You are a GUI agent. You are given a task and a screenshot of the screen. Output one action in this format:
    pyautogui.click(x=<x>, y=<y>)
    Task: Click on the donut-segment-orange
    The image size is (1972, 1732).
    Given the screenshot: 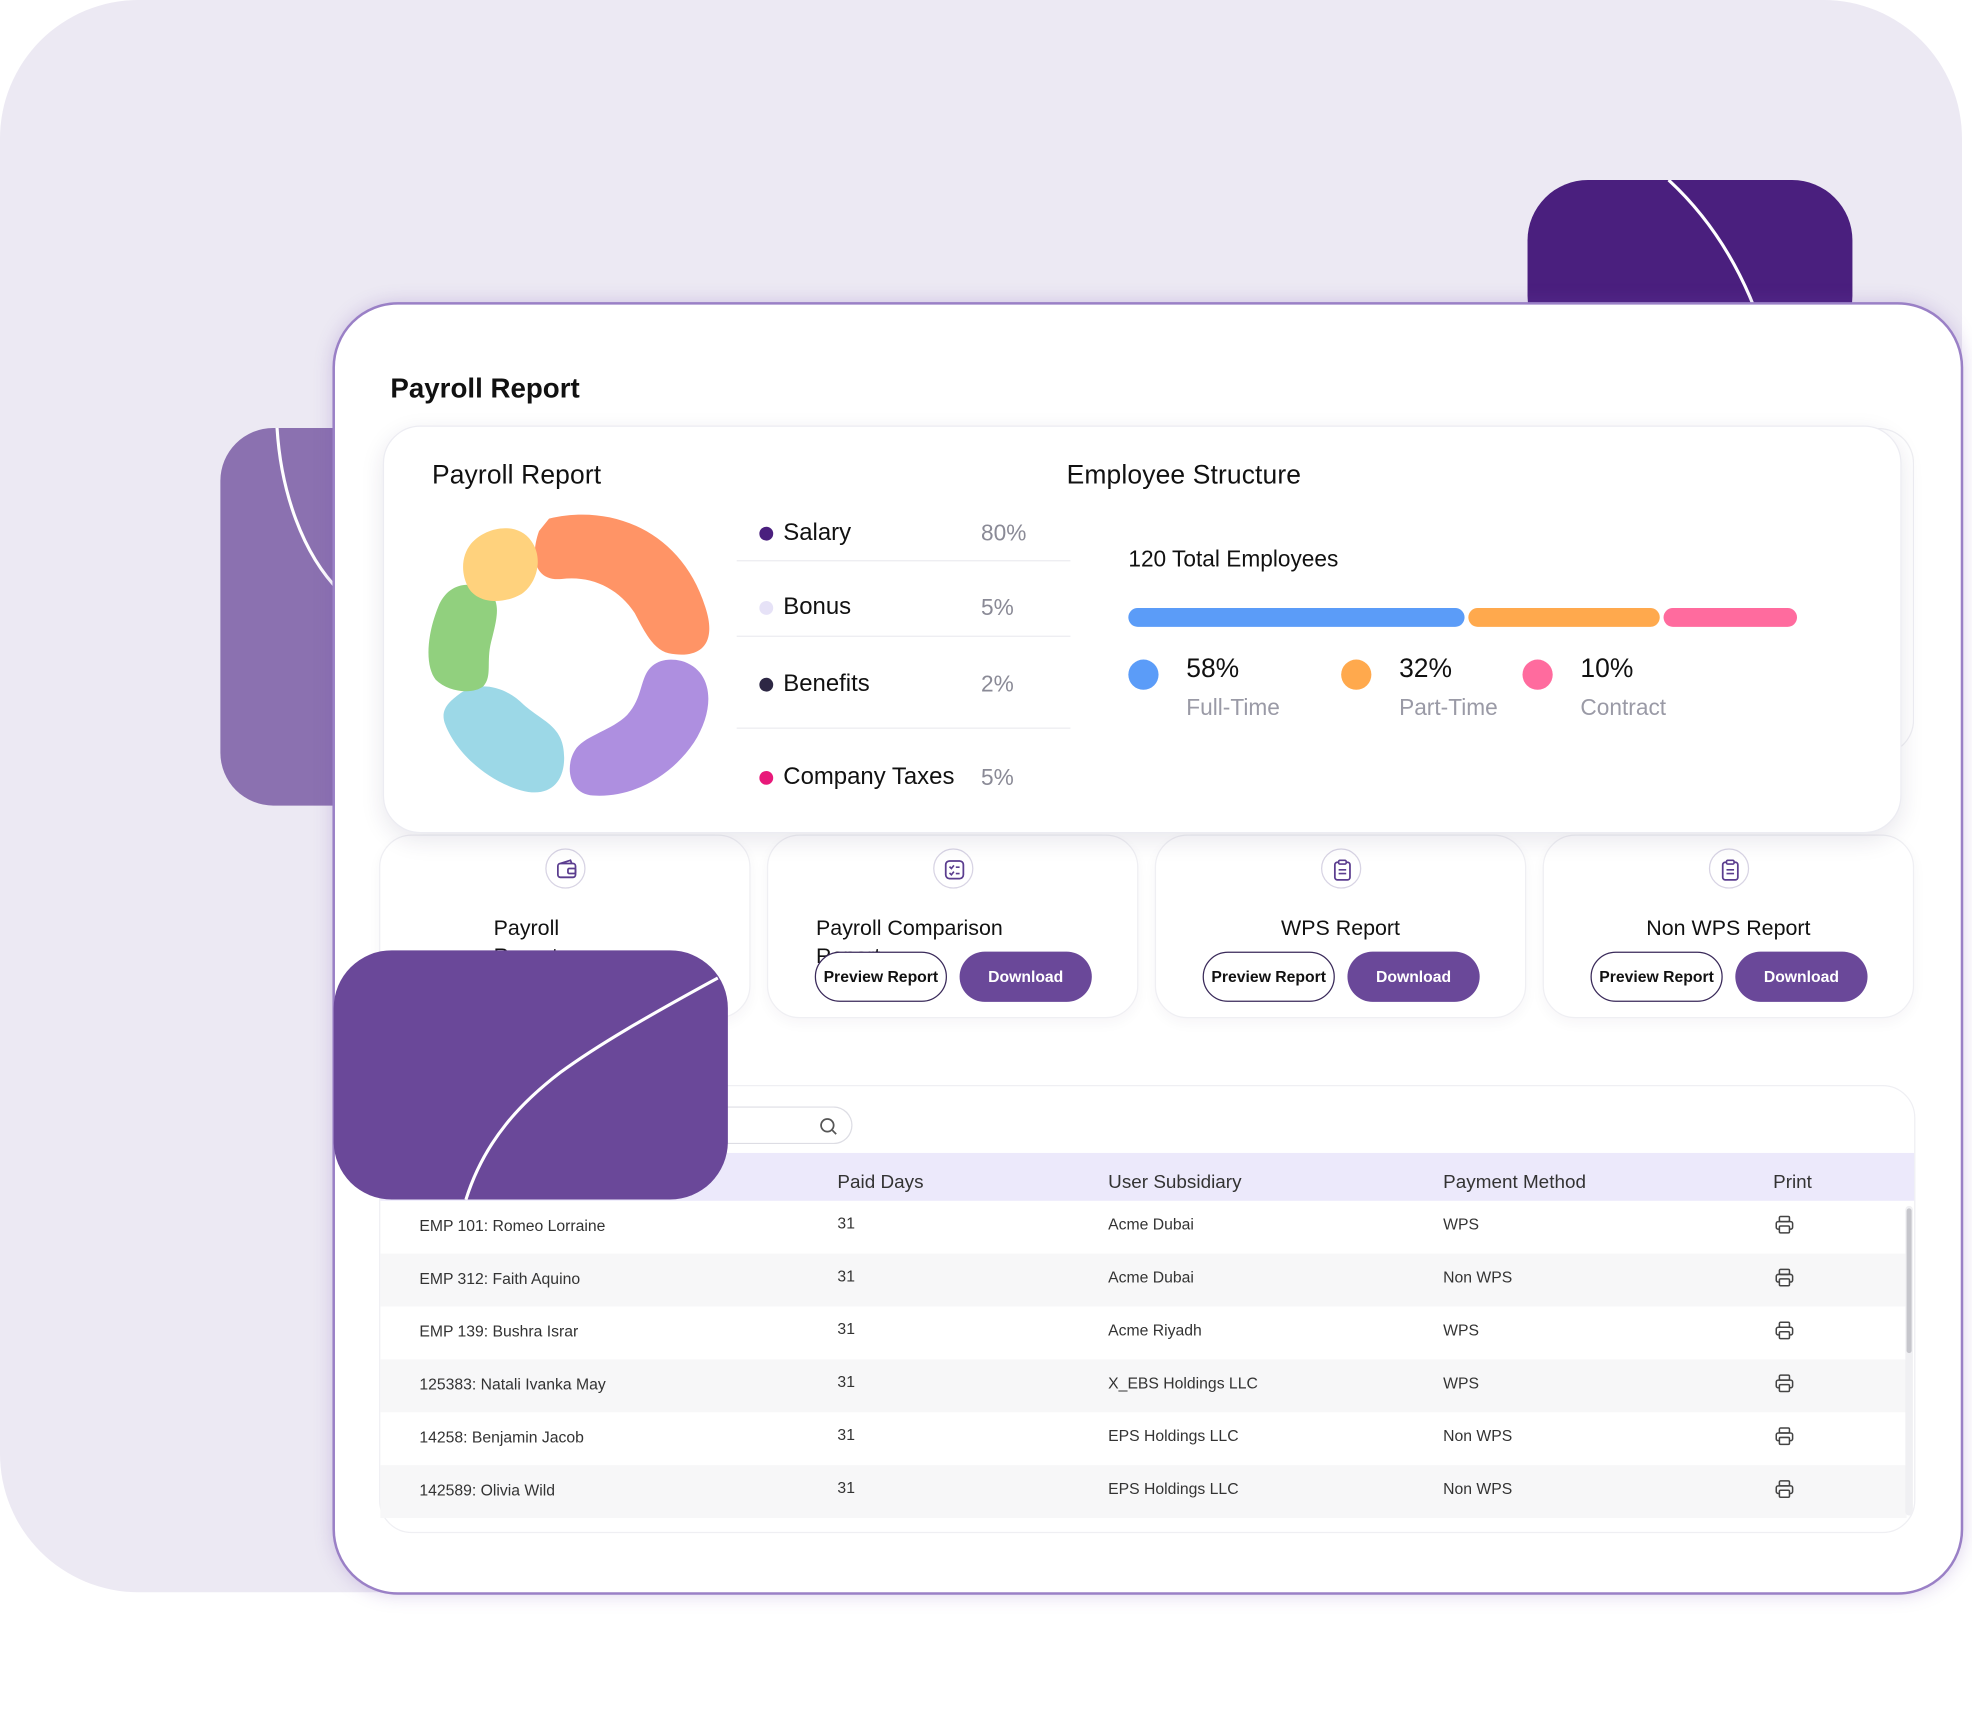 What is the action you would take?
    pyautogui.click(x=622, y=584)
    